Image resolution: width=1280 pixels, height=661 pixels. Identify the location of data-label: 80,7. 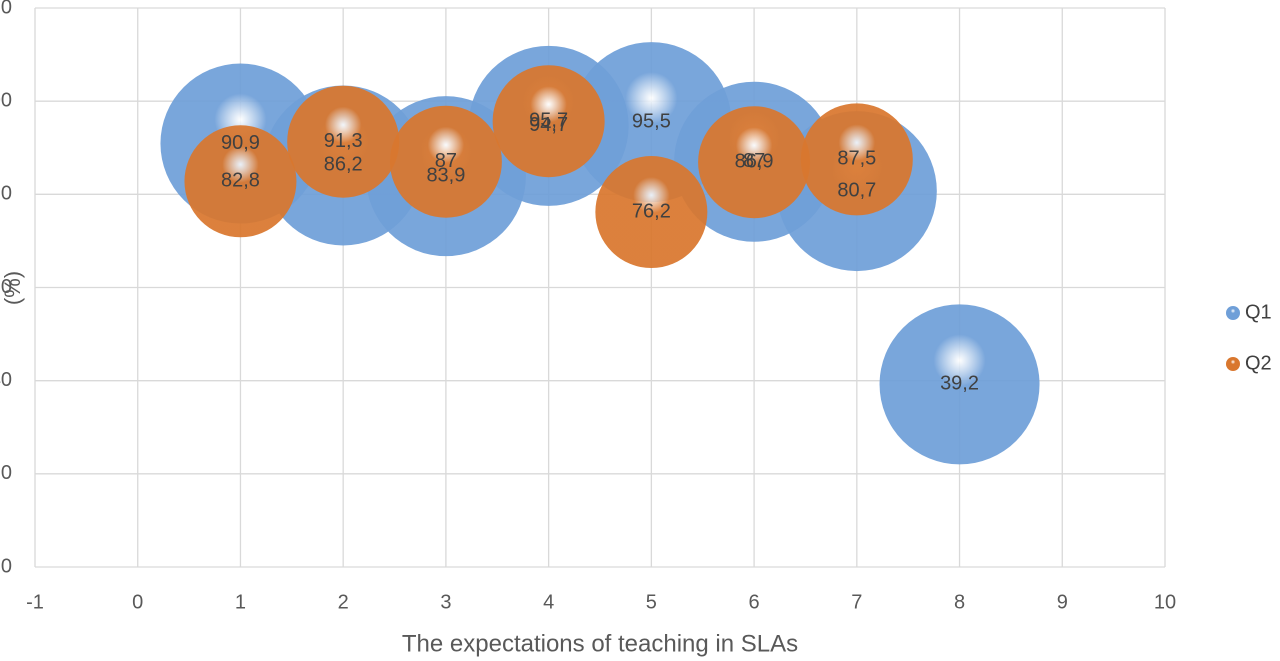
(856, 190).